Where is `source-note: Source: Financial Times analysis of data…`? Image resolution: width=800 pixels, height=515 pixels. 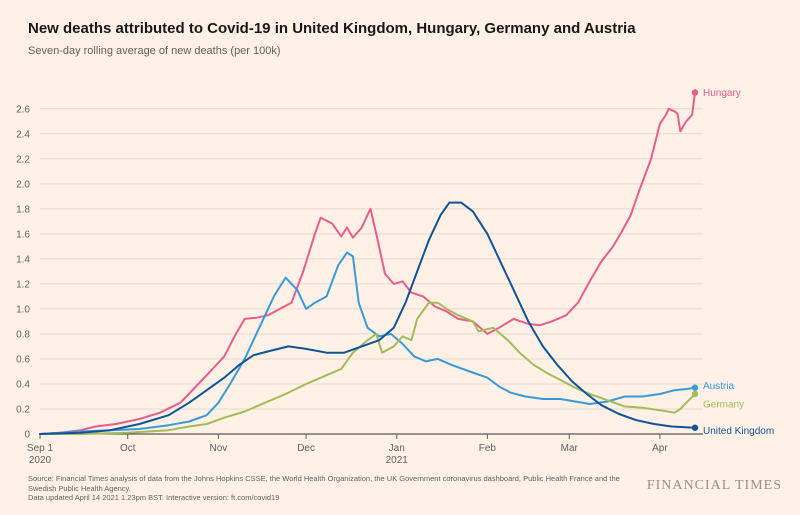 source-note: Source: Financial Times analysis of data… is located at coordinates (328, 488).